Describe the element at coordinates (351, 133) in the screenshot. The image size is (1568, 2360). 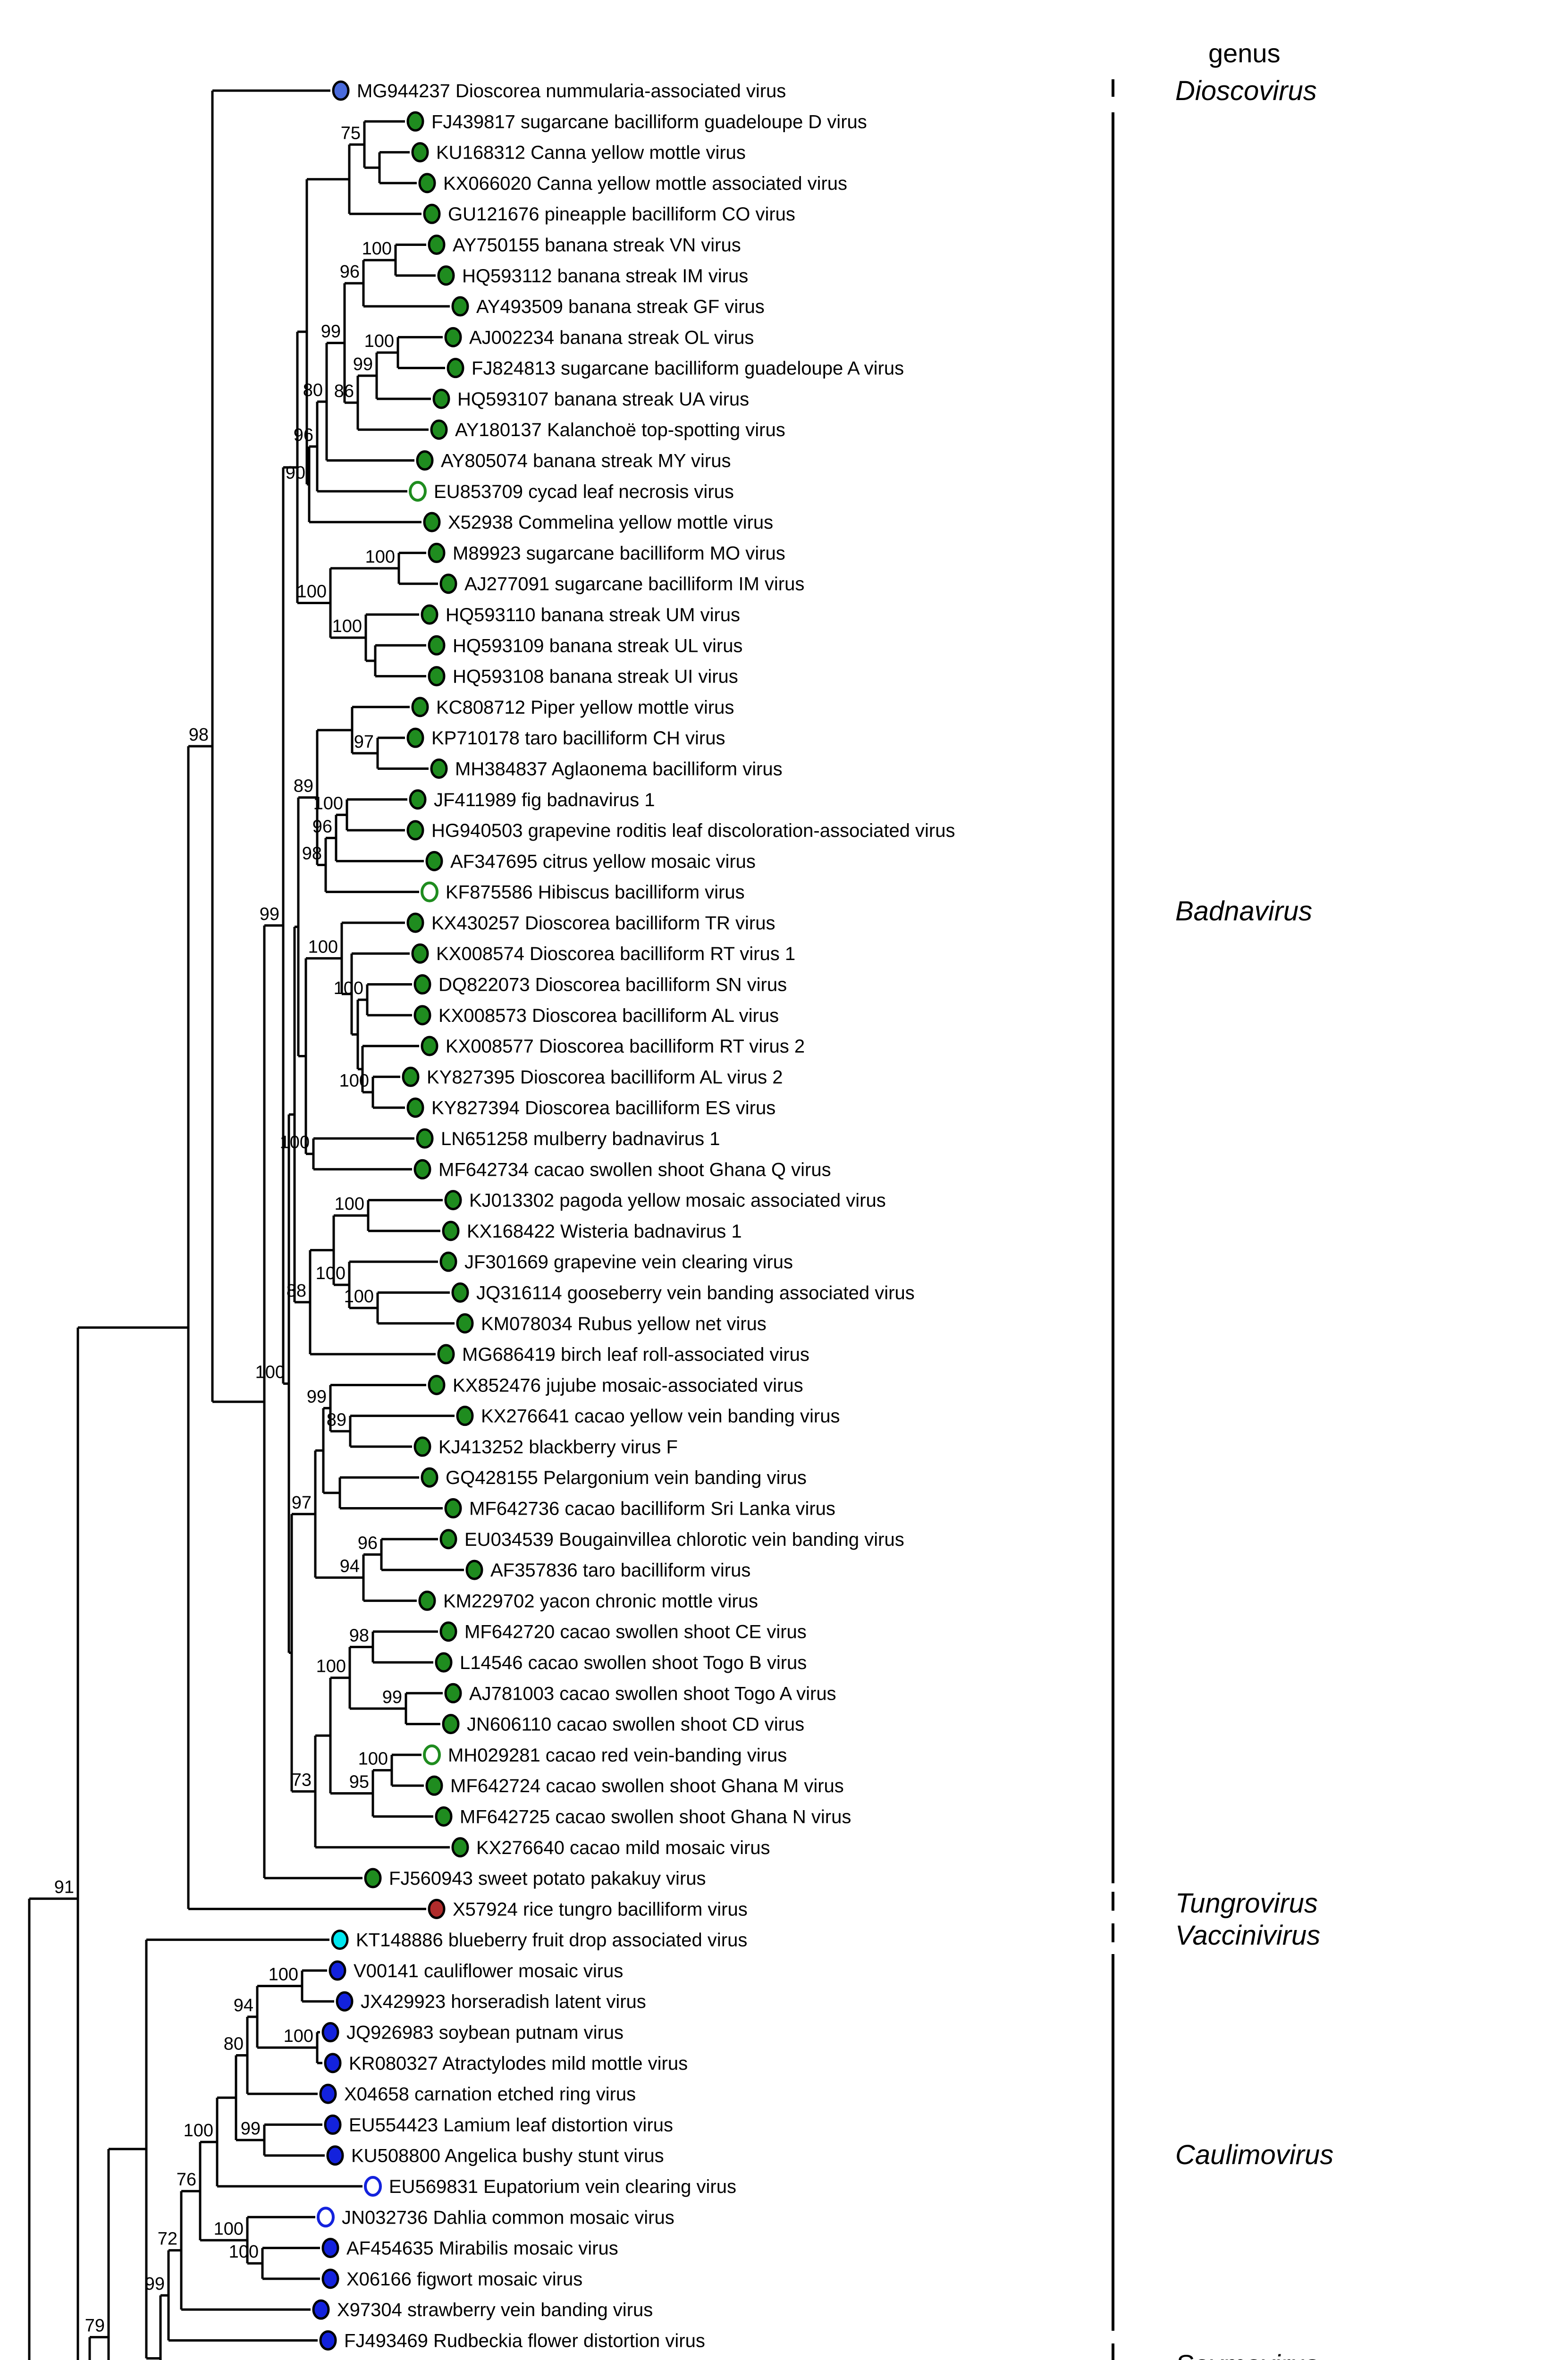
I see `bootstrap-value: 75` at that location.